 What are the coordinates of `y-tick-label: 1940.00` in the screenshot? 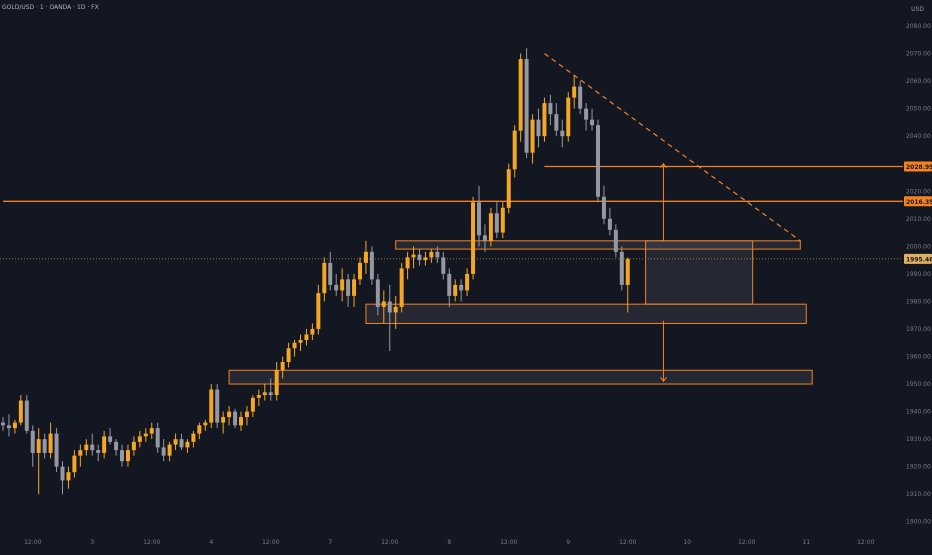 It's located at (918, 412).